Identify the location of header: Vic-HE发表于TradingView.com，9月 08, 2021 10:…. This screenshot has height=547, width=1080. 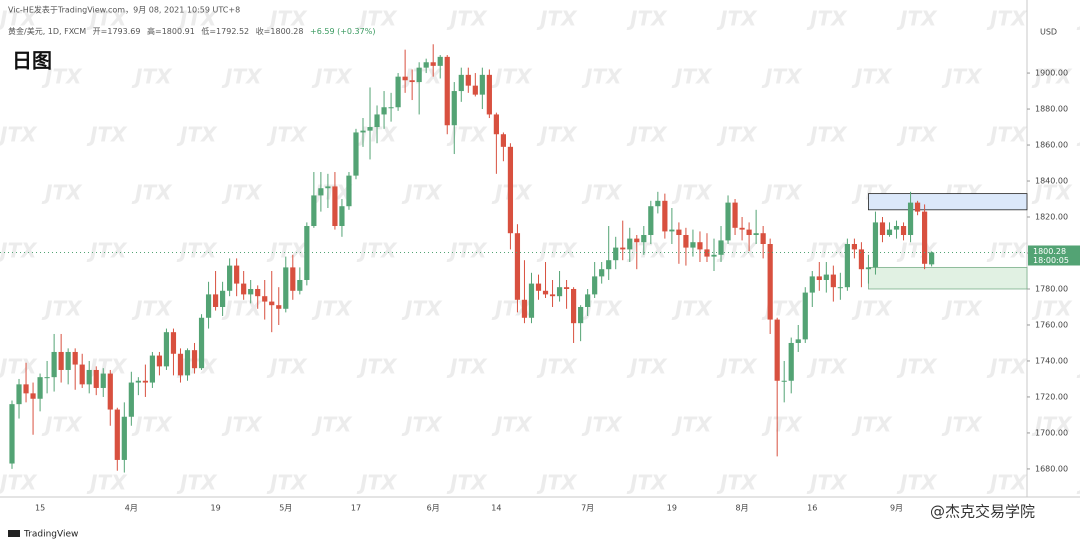
(124, 10).